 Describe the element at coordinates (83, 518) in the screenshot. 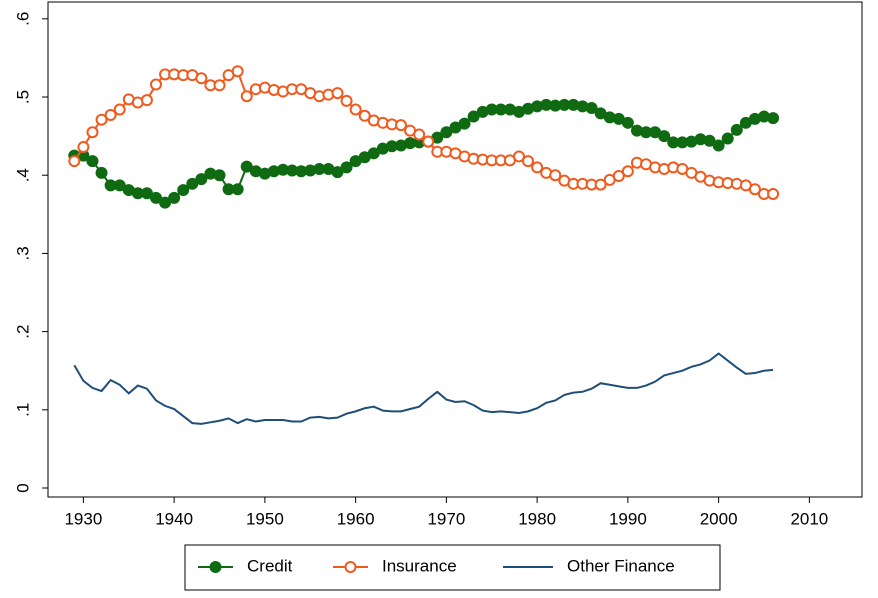

I see `x-tick-label: 1930` at that location.